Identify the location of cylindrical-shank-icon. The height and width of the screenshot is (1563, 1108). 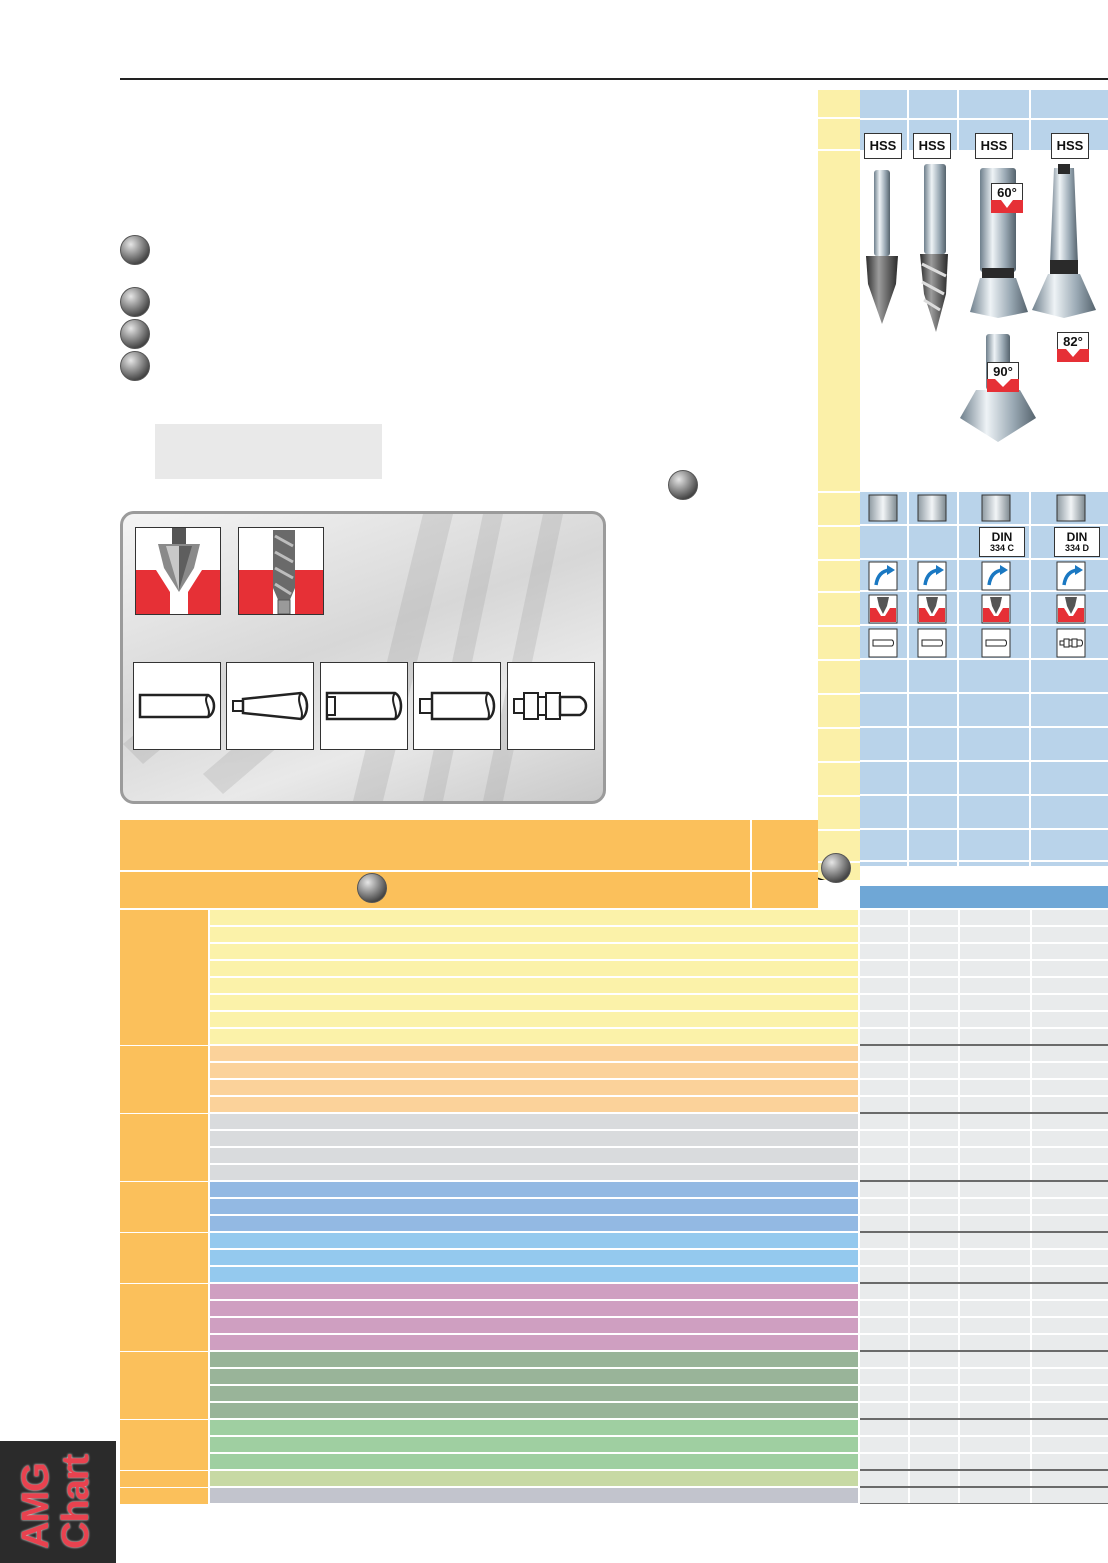
(177, 706).